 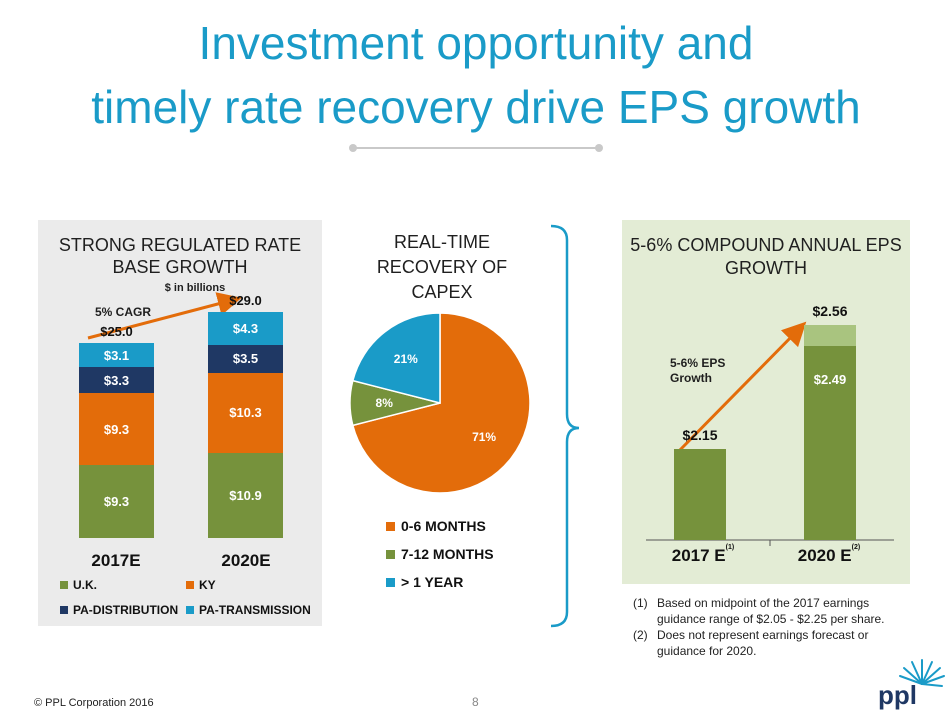 What do you see at coordinates (64, 585) in the screenshot?
I see `legend-swatch-uk` at bounding box center [64, 585].